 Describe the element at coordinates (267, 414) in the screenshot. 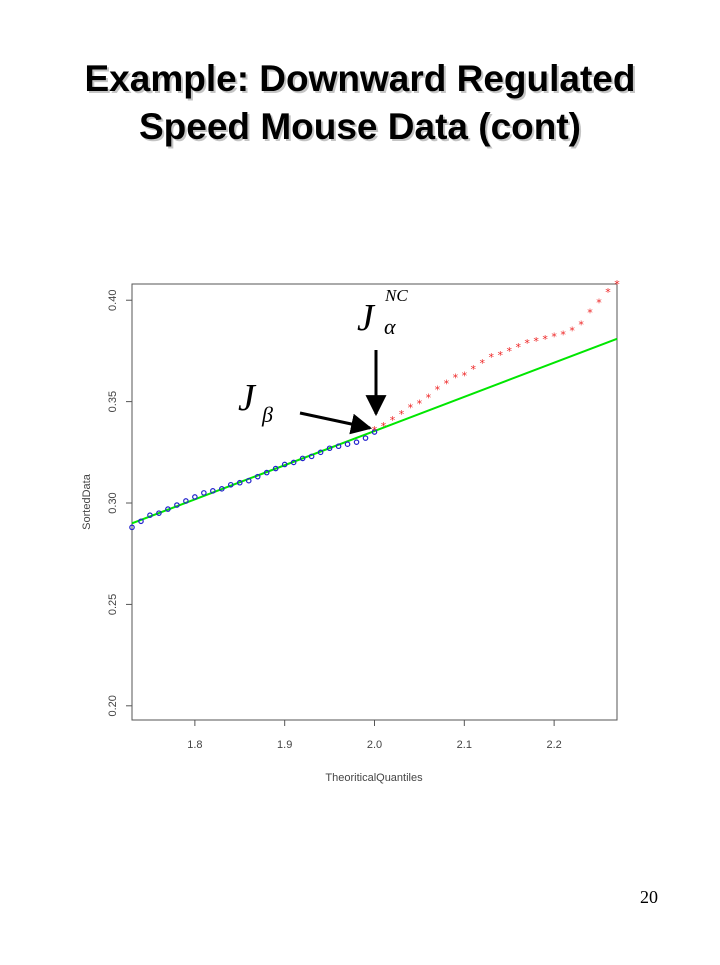

I see `j-beta-subscript: β` at that location.